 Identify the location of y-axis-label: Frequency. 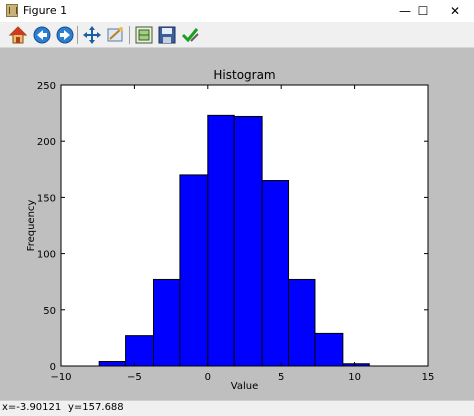
(31, 226).